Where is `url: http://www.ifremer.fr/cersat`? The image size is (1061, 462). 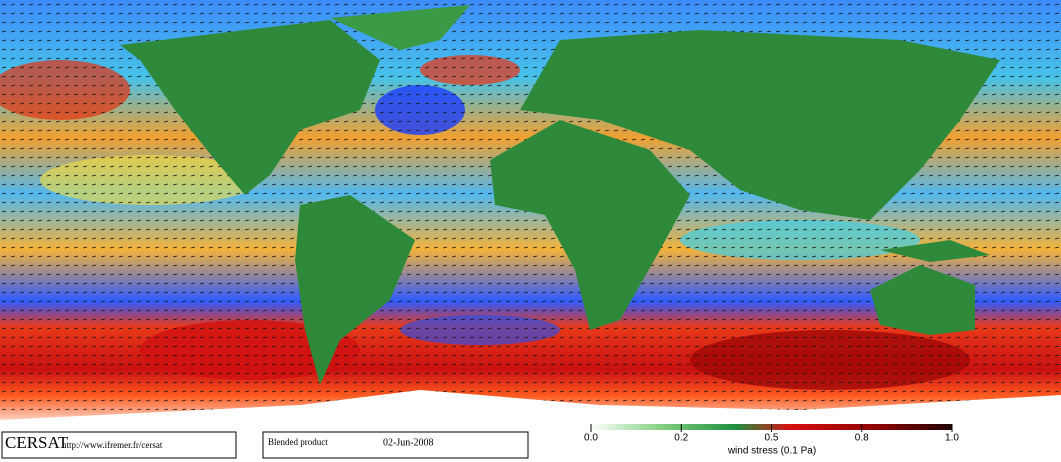 url: http://www.ifremer.fr/cersat is located at coordinates (112, 445).